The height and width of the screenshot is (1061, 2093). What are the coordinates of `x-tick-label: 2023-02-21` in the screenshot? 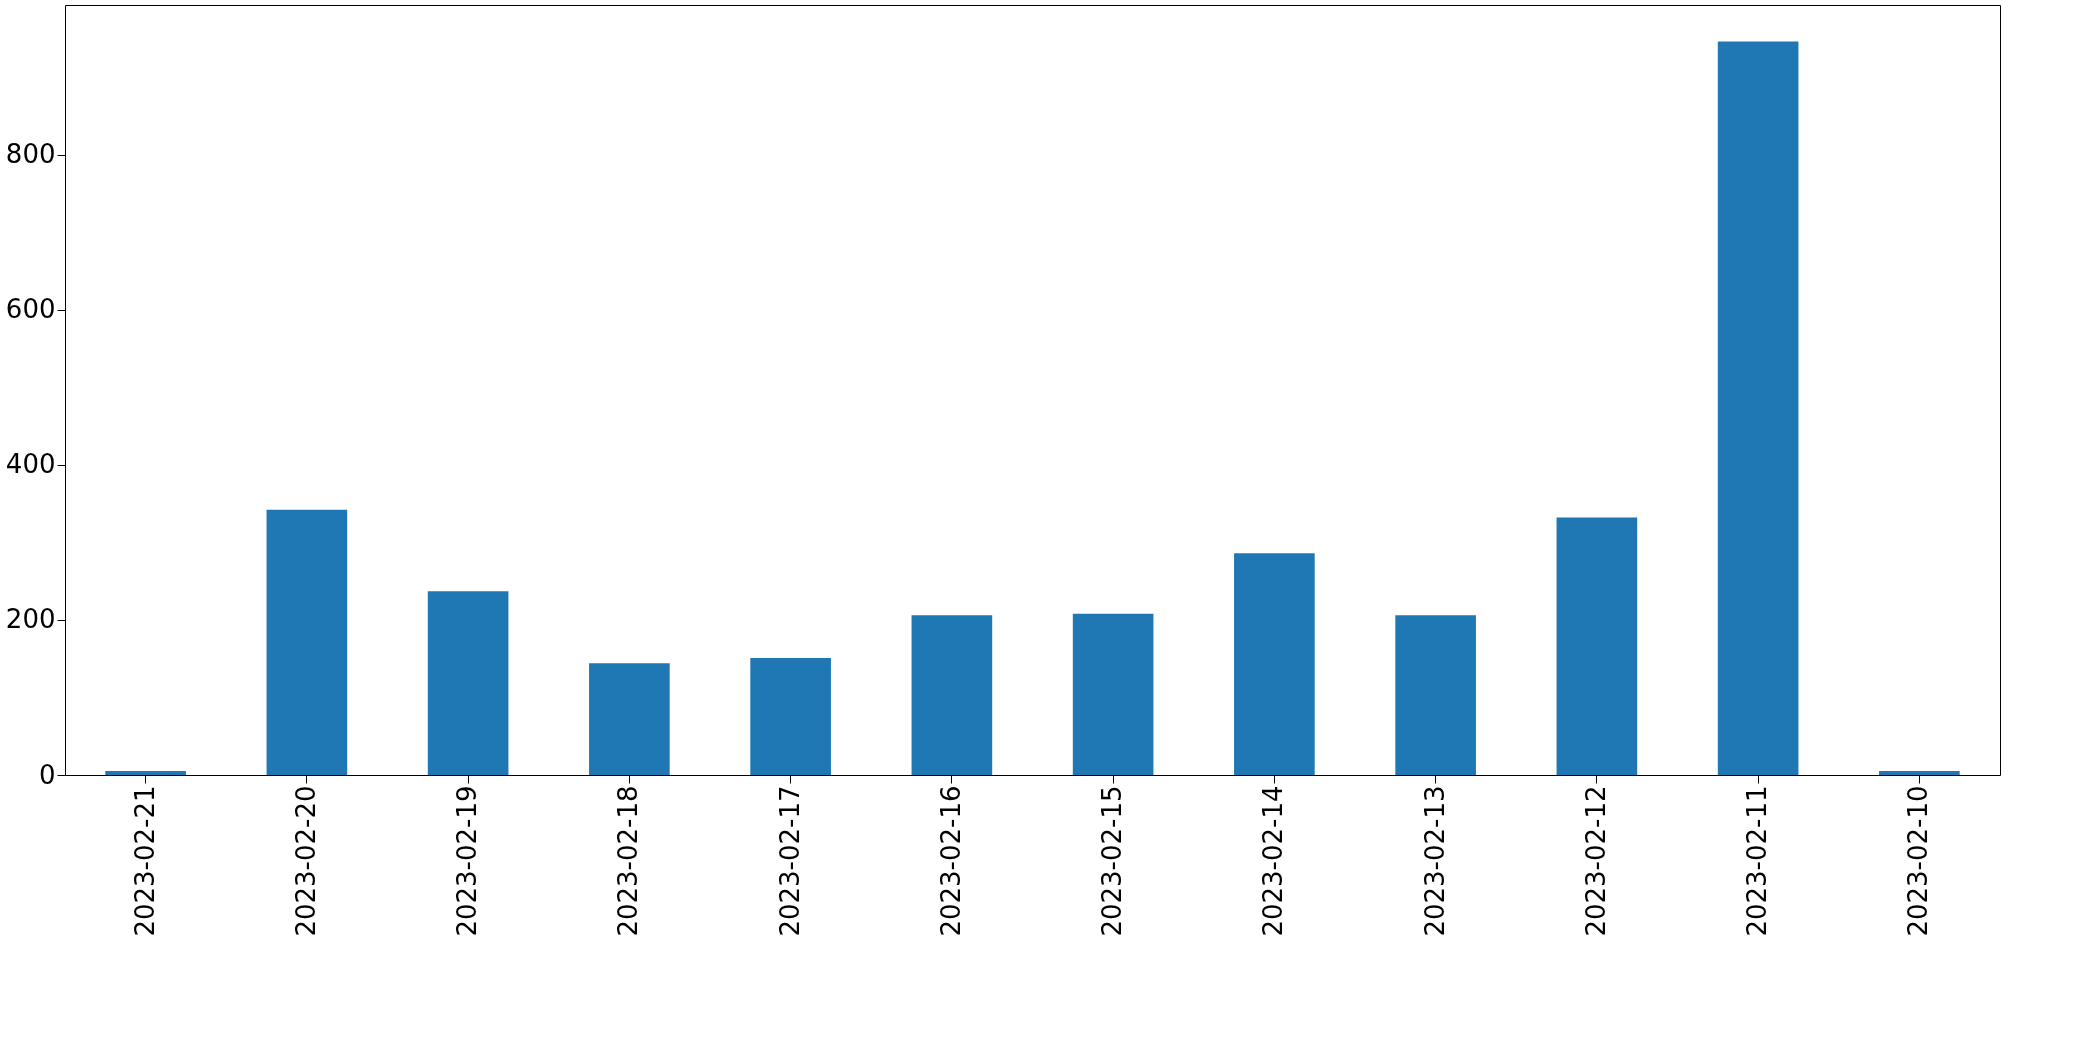 It's located at (144, 861).